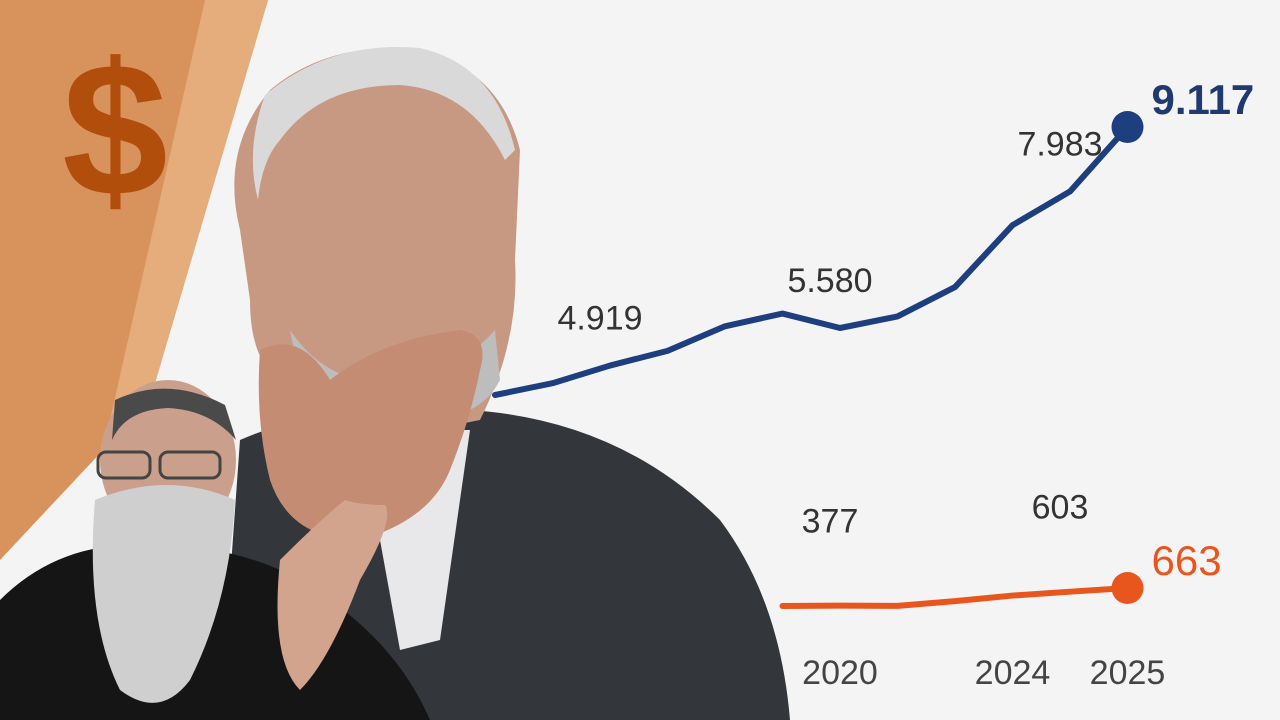 Image resolution: width=1280 pixels, height=720 pixels. I want to click on value-label: 377, so click(830, 522).